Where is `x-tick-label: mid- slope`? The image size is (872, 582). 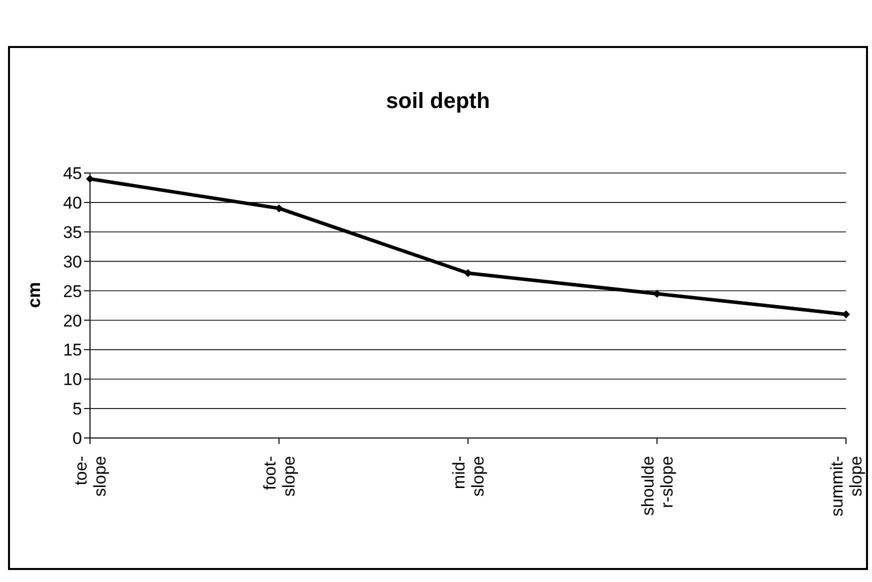
x-tick-label: mid- slope is located at coordinates (469, 476).